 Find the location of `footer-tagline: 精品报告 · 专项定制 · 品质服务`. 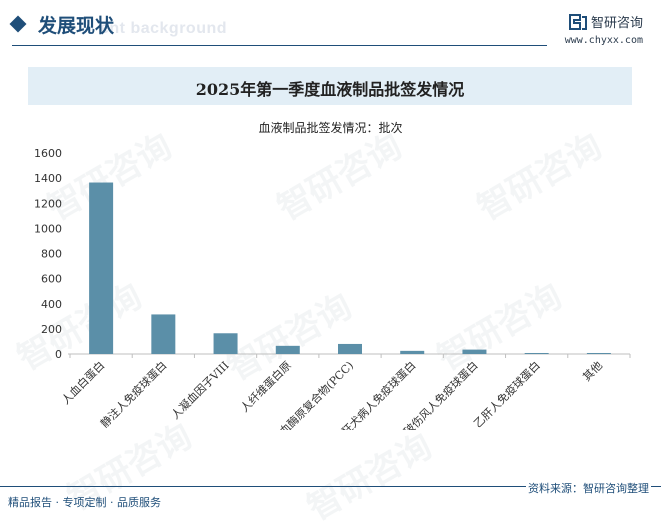

footer-tagline: 精品报告 · 专项定制 · 品质服务 is located at coordinates (84, 502).